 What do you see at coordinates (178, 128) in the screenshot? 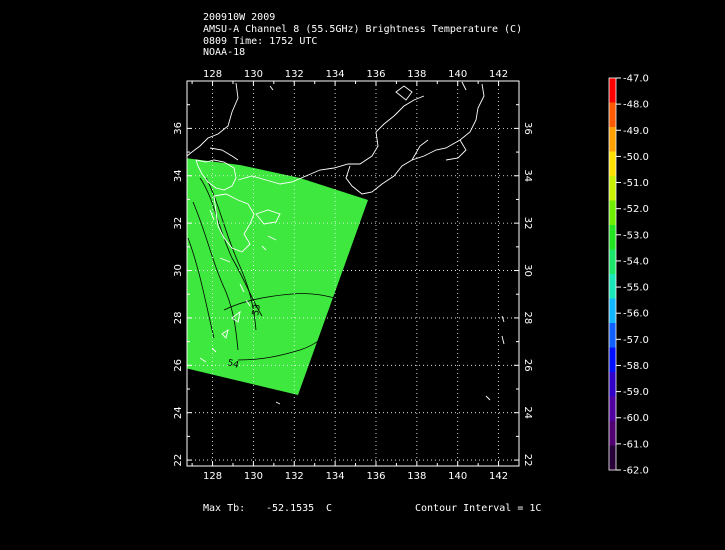
I see `lat-label-left: 36` at bounding box center [178, 128].